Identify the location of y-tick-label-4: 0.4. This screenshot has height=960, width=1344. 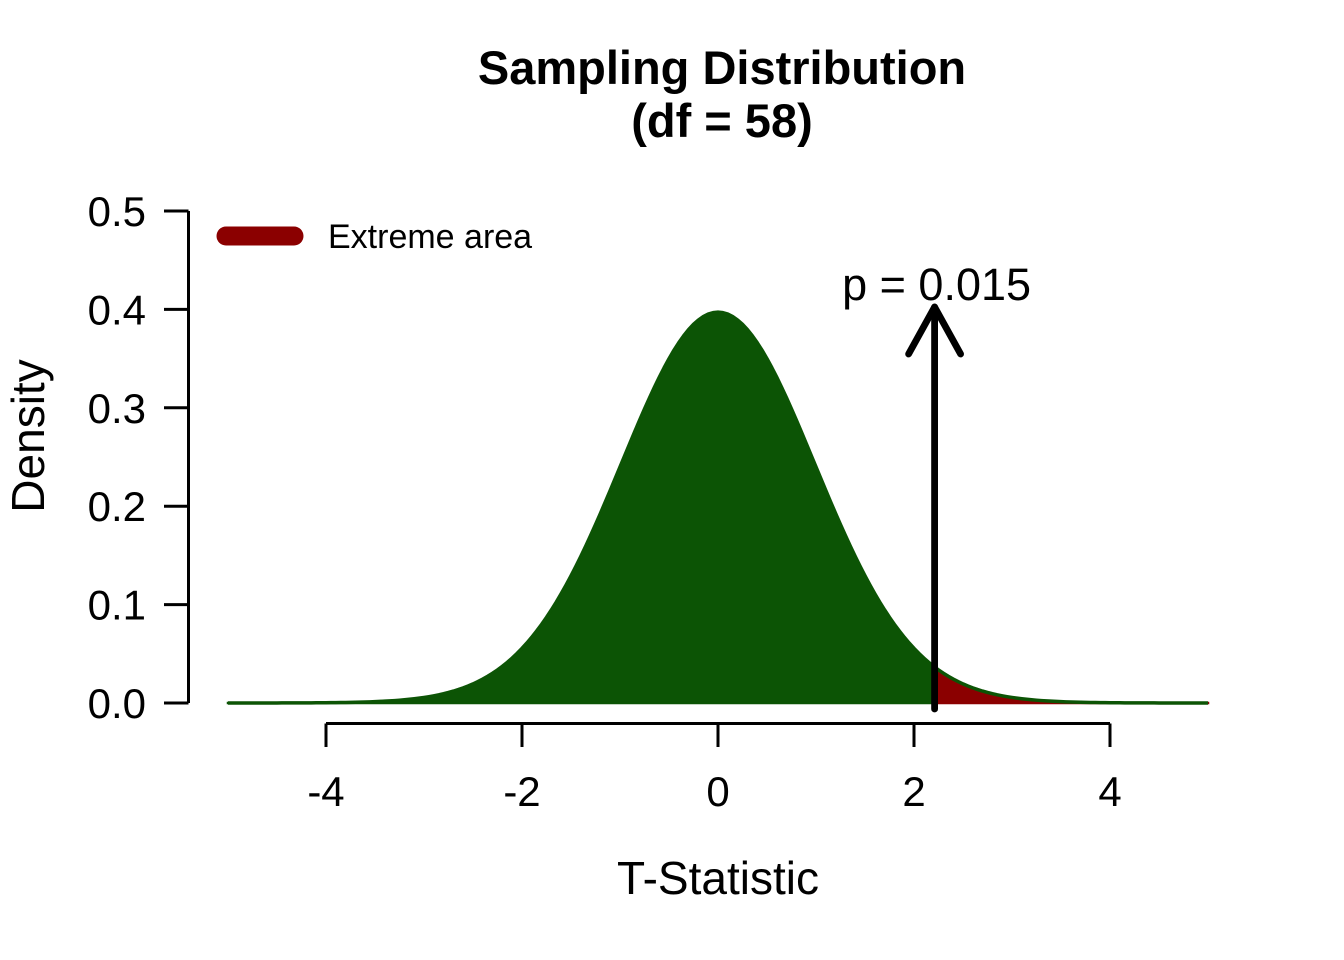
(117, 309).